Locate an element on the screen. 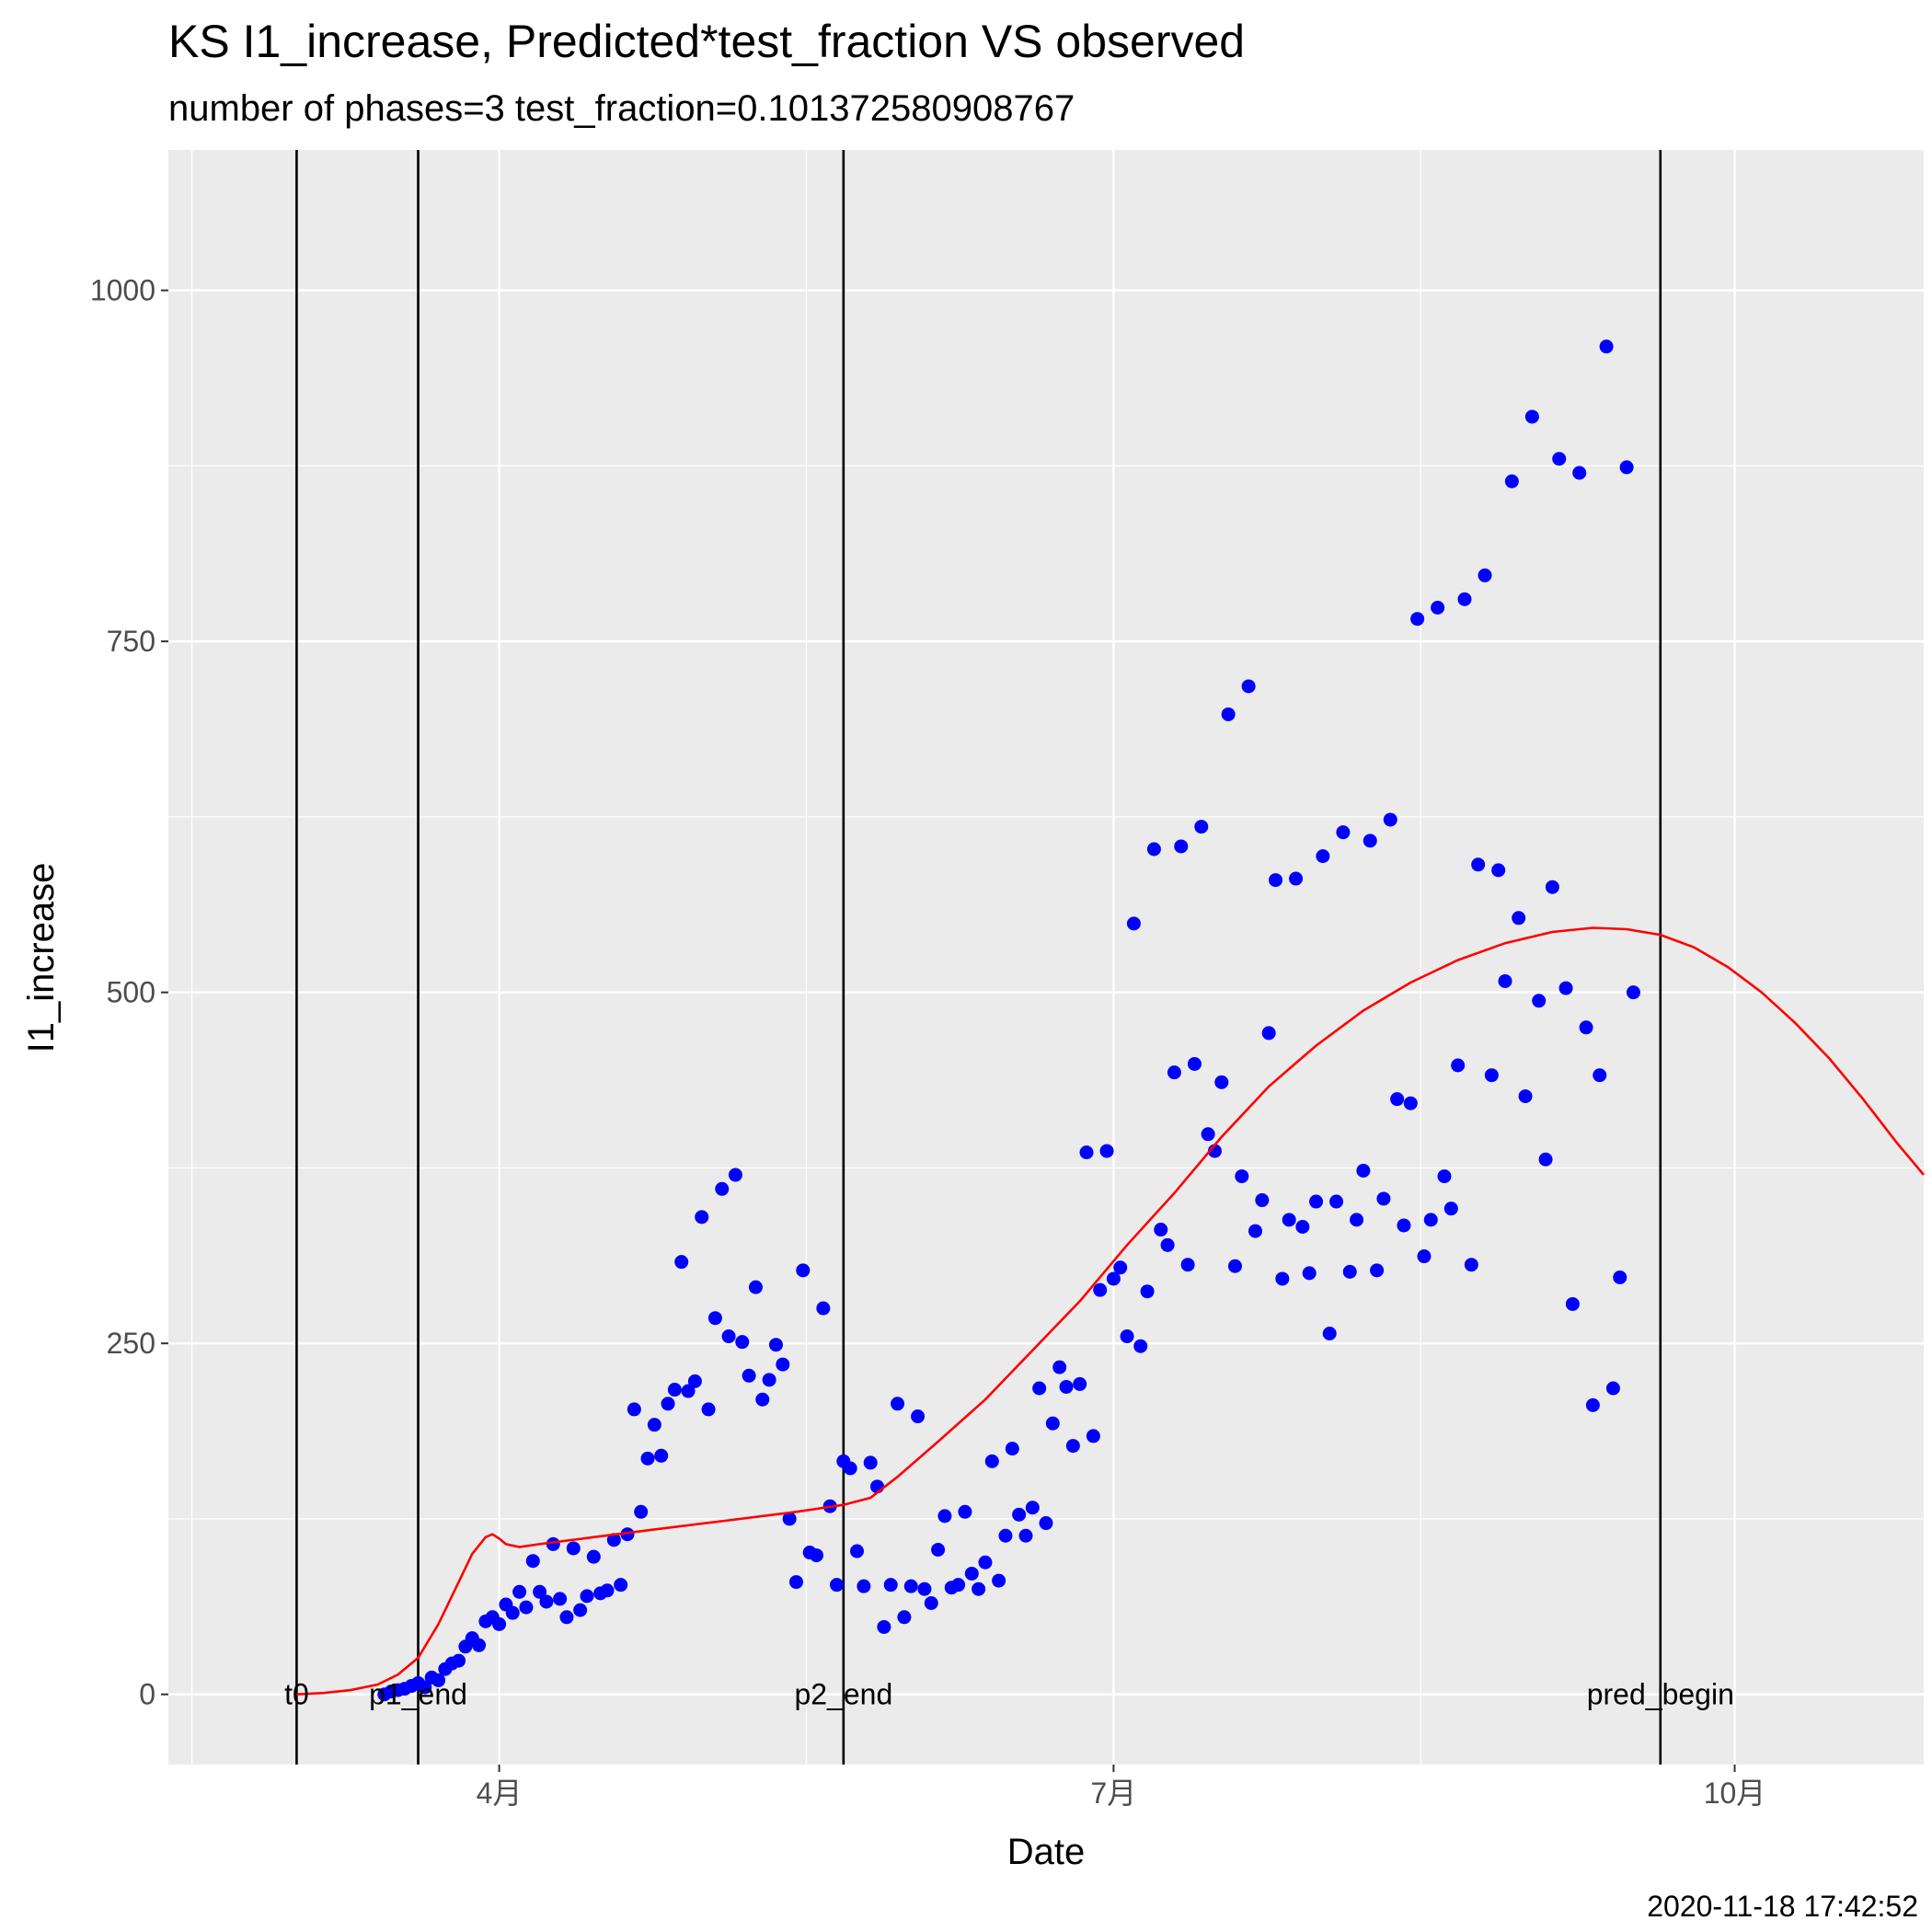 Image resolution: width=1932 pixels, height=1932 pixels. y-tick-label: 500 is located at coordinates (131, 993).